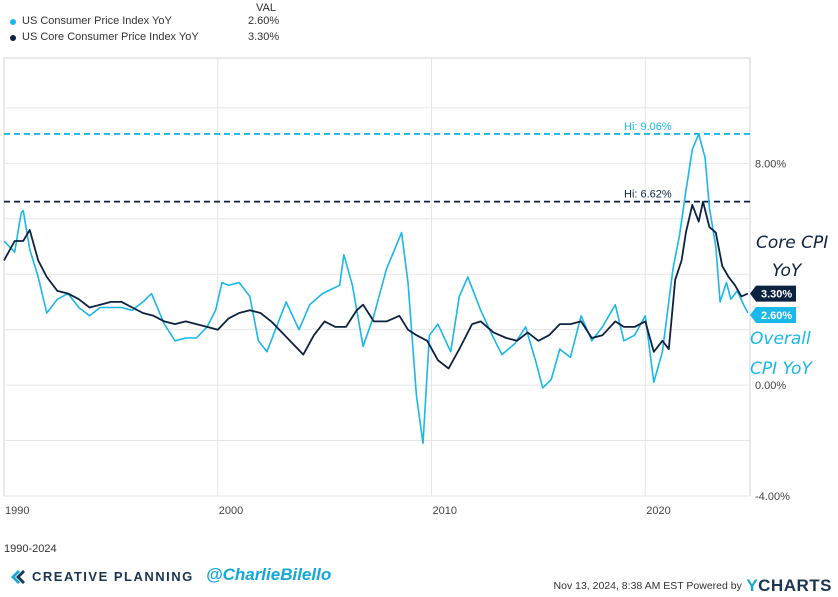 This screenshot has width=838, height=597. I want to click on timestamp: Nov 13, 2024, 8:38 AM EST Powered by, so click(647, 586).